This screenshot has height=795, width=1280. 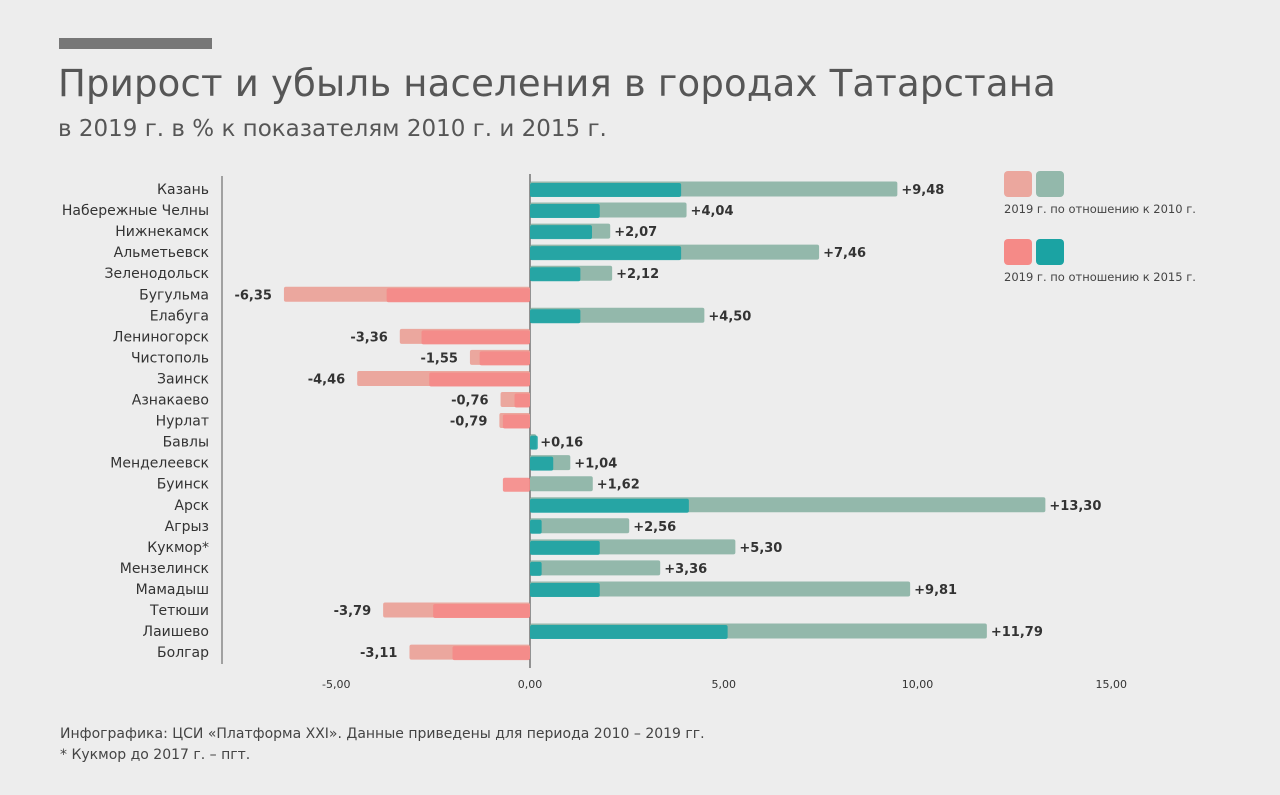 I want to click on category-label: Нижнекамск, so click(x=162, y=232).